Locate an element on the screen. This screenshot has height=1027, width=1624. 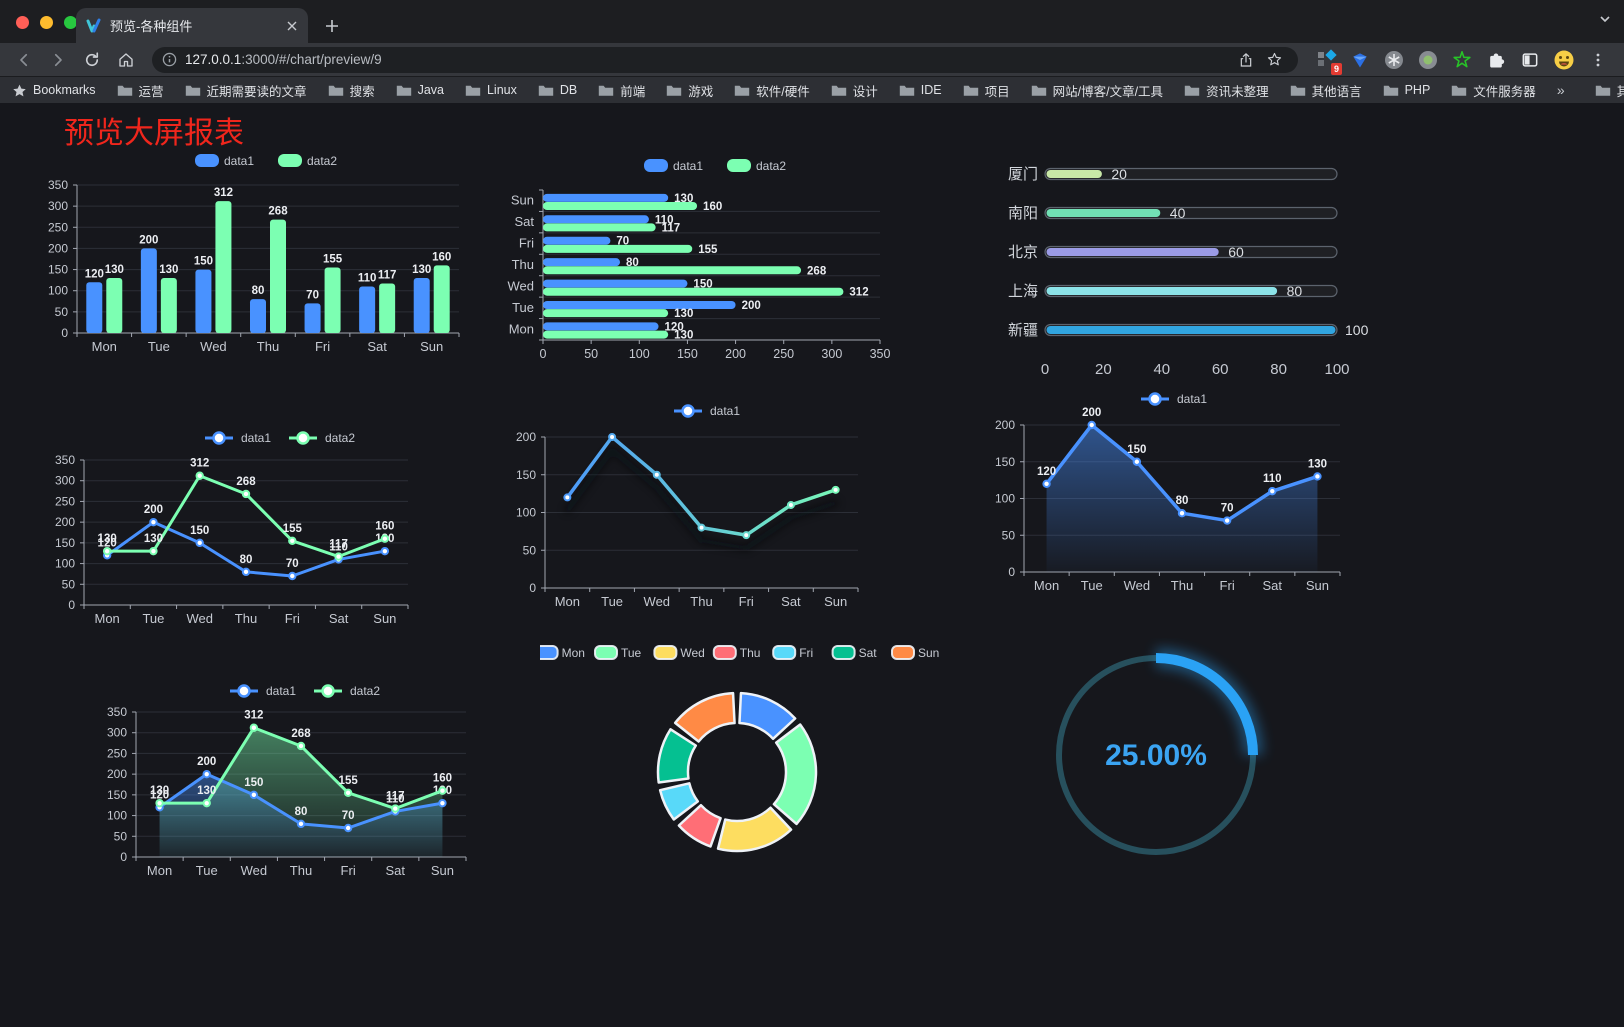
bookmark-folder: 运营 is located at coordinates (140, 90).